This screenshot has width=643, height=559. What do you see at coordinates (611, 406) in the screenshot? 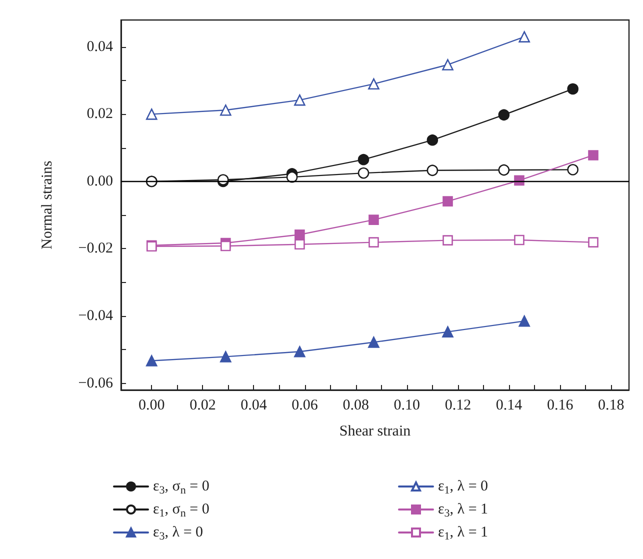
I see `x-tick-label: 0.18` at bounding box center [611, 406].